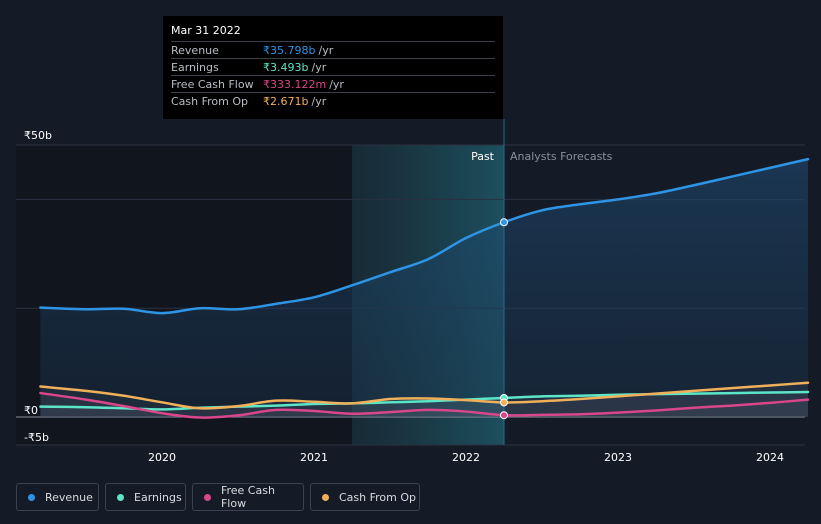 The width and height of the screenshot is (821, 524). I want to click on earnings-line, so click(424, 400).